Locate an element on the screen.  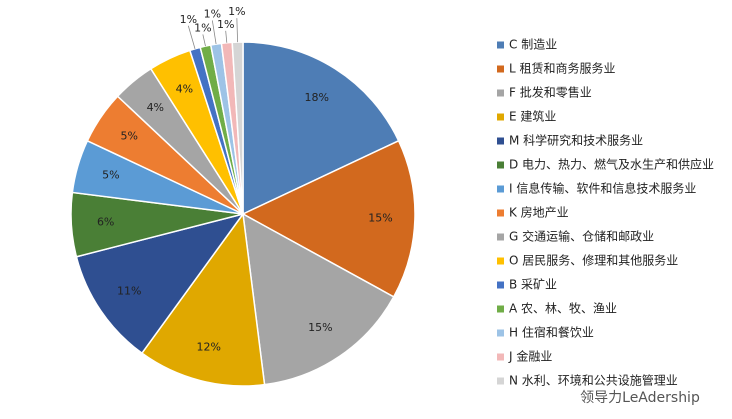
data-label: 18% is located at coordinates (317, 97).